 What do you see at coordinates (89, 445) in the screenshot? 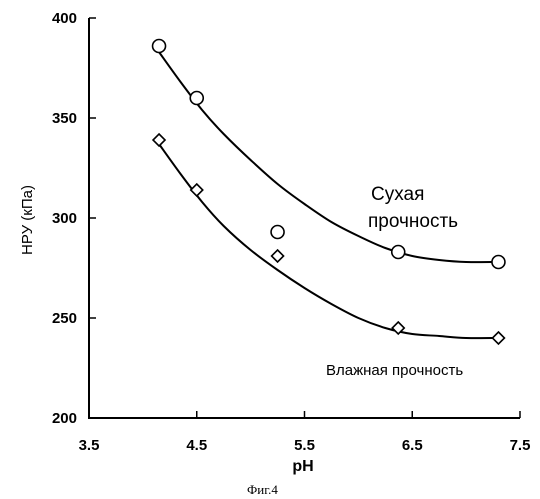
I see `x-tick-label-0: 3.5` at bounding box center [89, 445].